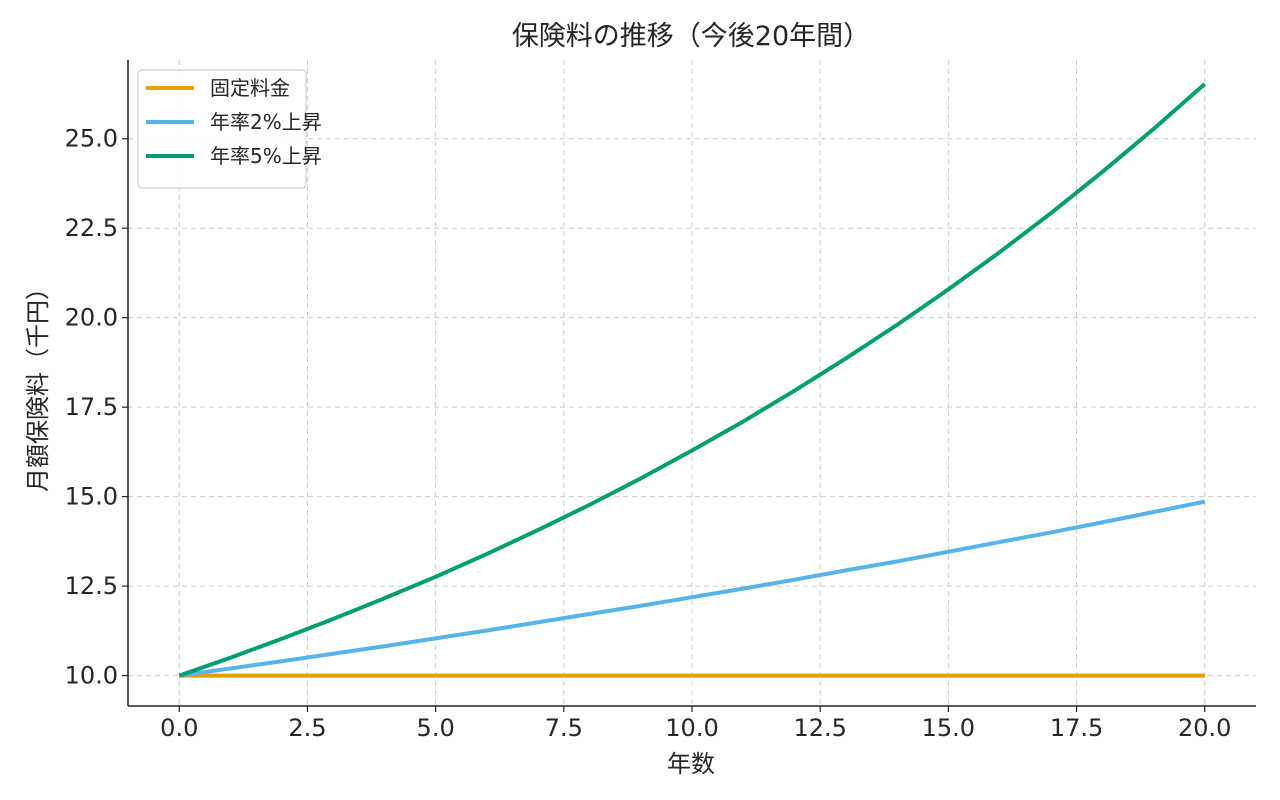  Describe the element at coordinates (564, 728) in the screenshot. I see `x-tick-label: 7.5` at that location.